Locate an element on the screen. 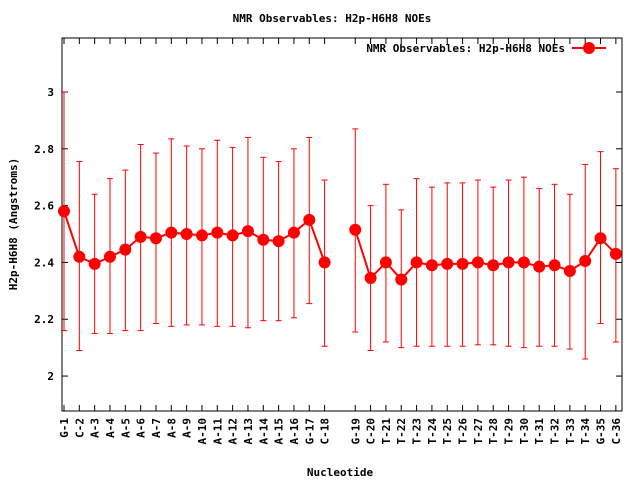  x-tick-label: A-5 is located at coordinates (125, 428).